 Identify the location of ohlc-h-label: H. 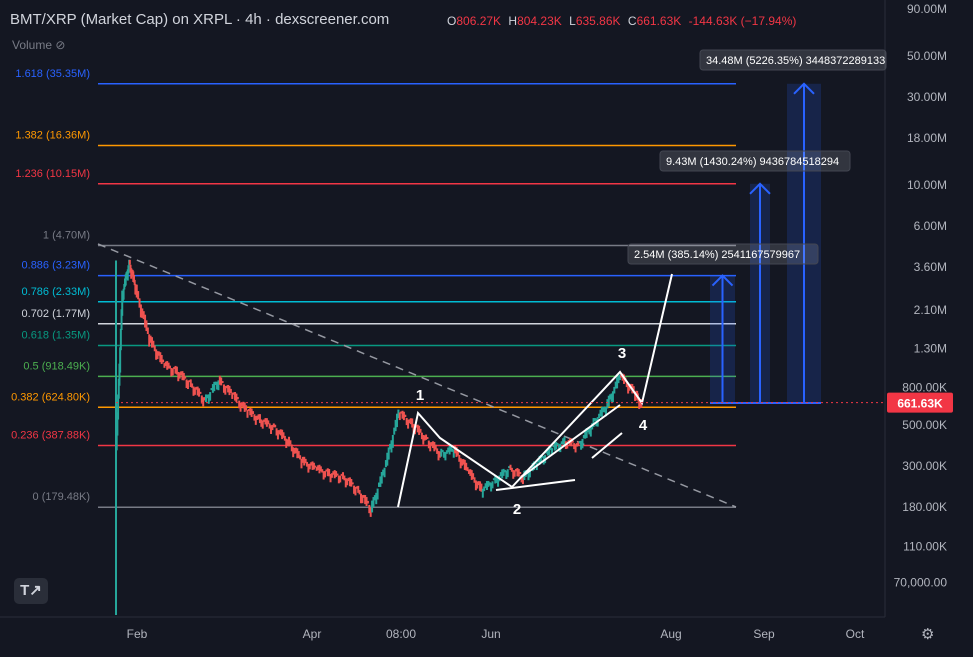
(513, 21).